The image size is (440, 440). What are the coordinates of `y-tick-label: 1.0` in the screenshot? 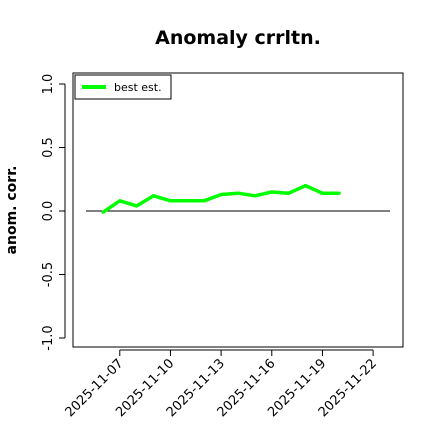 It's located at (48, 84).